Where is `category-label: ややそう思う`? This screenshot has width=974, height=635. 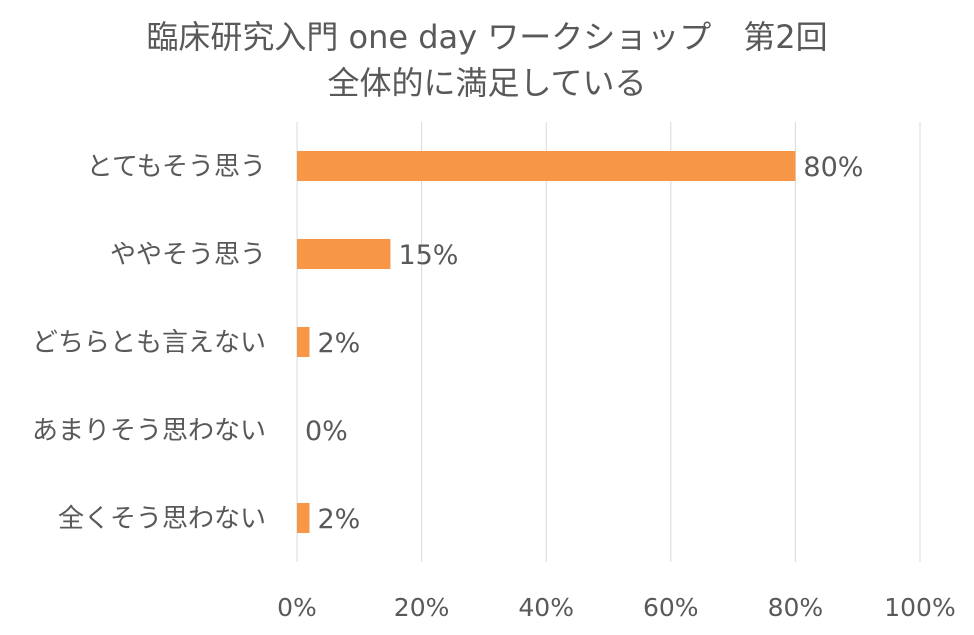
category-label: ややそう思う is located at coordinates (188, 255).